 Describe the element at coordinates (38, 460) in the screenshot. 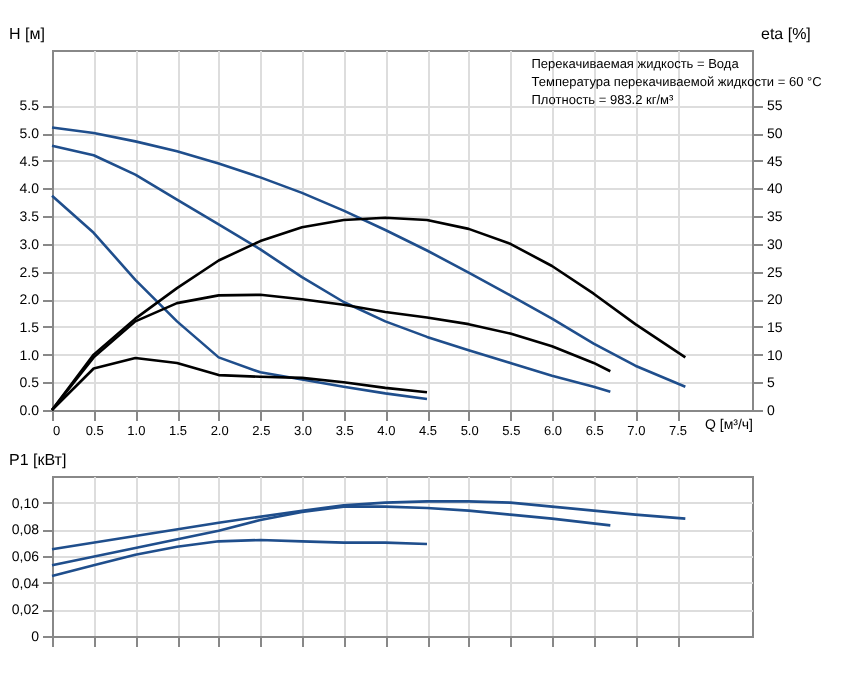

I see `y-axis-title: P1 [кВт]` at that location.